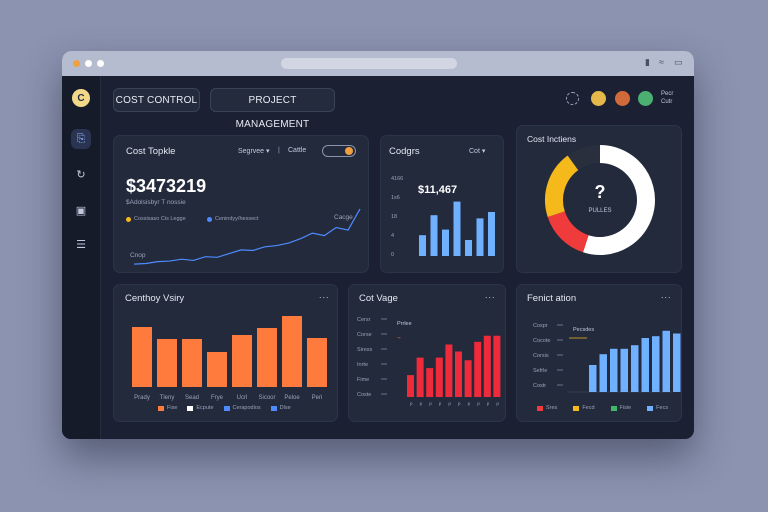 The height and width of the screenshot is (512, 768). I want to click on legend-item: Fisie, so click(621, 408).